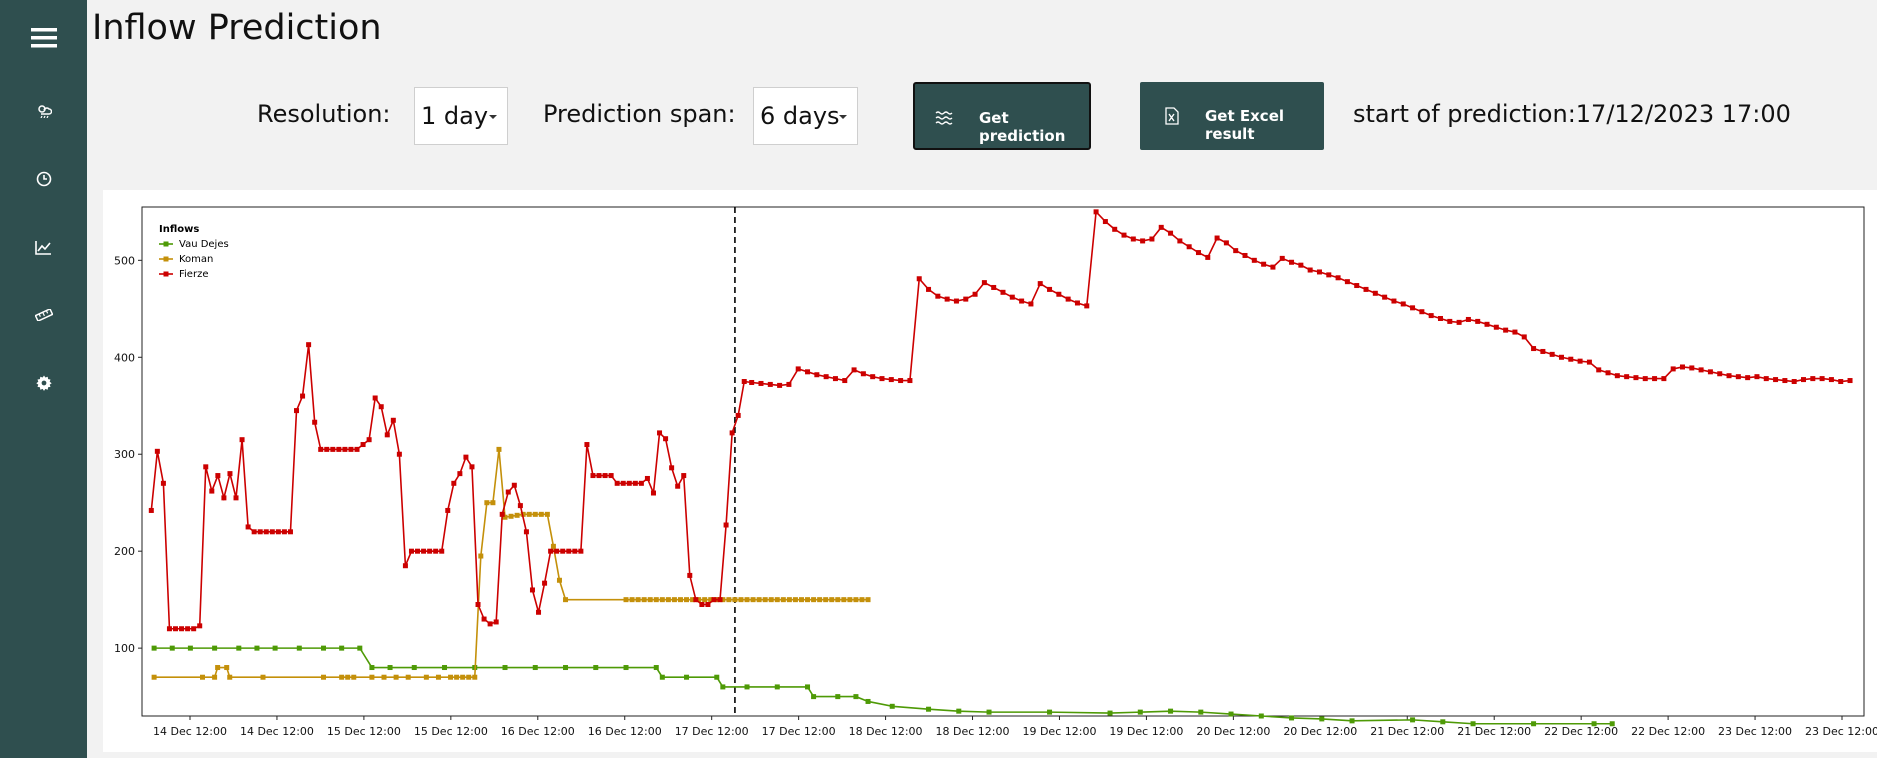 This screenshot has height=758, width=1877. What do you see at coordinates (43, 111) in the screenshot?
I see `sidebar-item-weather` at bounding box center [43, 111].